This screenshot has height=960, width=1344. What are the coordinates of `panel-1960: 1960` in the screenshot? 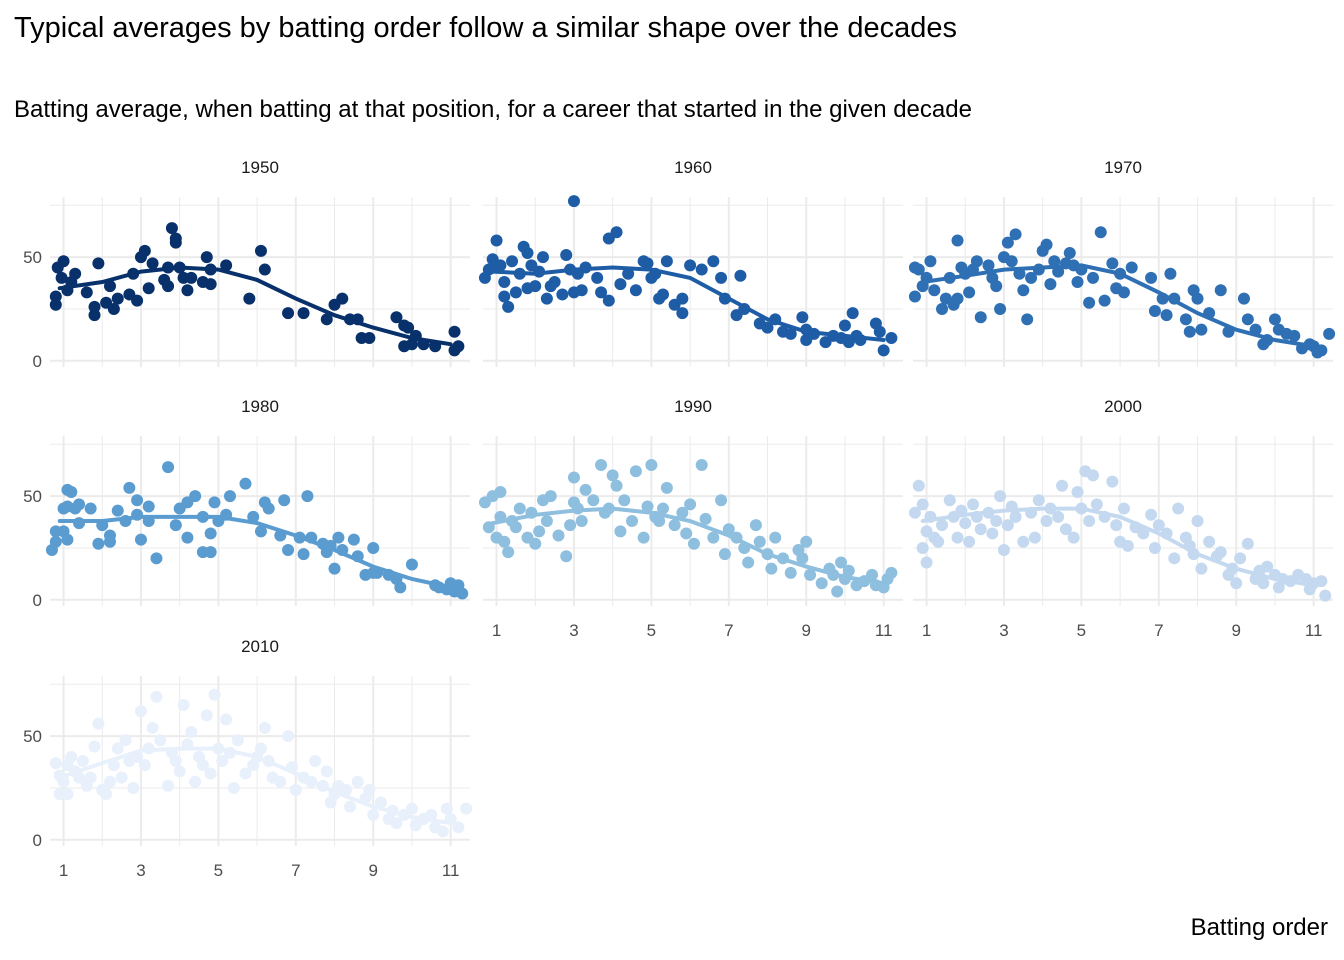 It's located at (690, 262).